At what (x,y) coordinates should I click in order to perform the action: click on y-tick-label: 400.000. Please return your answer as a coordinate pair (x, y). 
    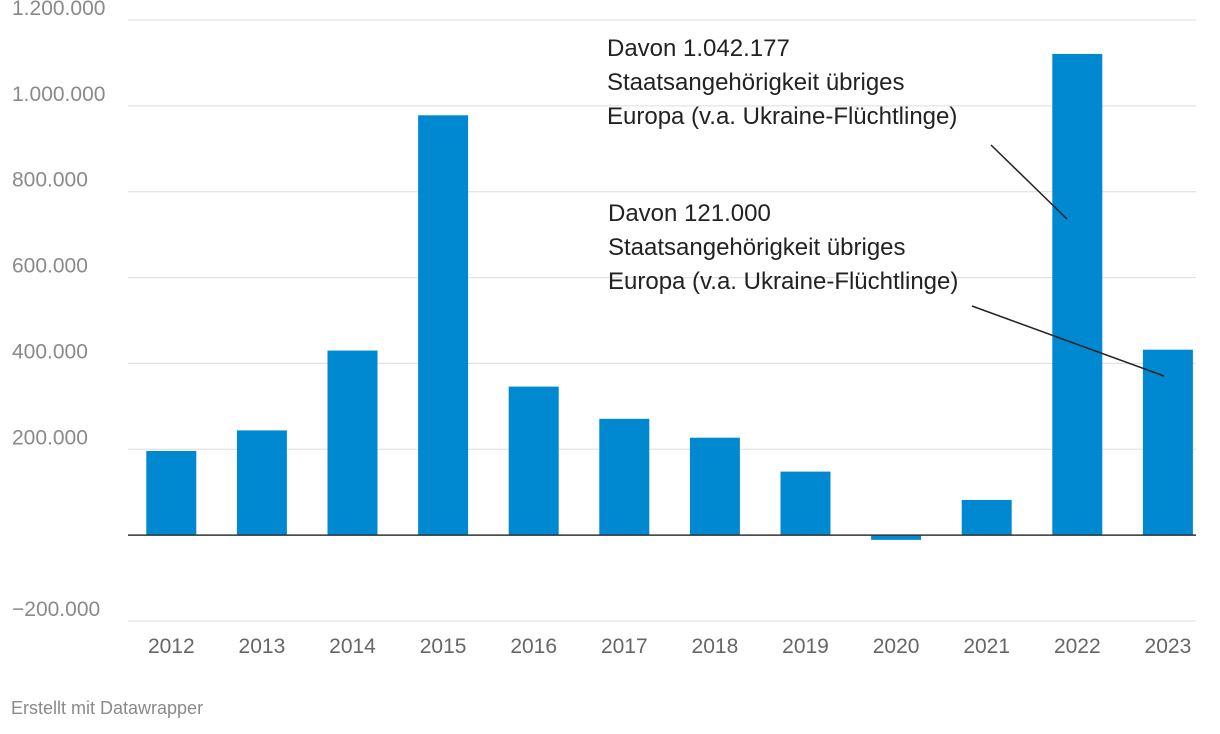
    Looking at the image, I should click on (50, 351).